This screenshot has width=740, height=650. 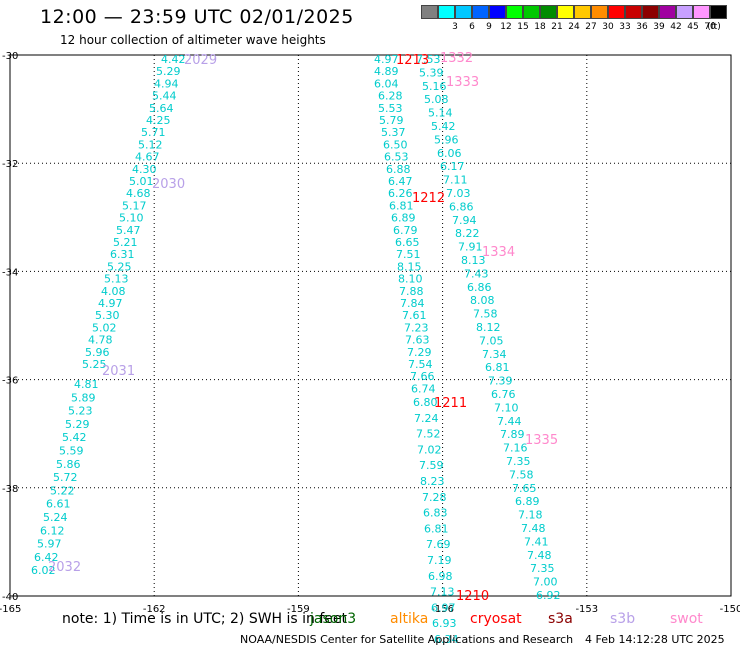 What do you see at coordinates (450, 403) in the screenshot?
I see `pass-time-label: 1211` at bounding box center [450, 403].